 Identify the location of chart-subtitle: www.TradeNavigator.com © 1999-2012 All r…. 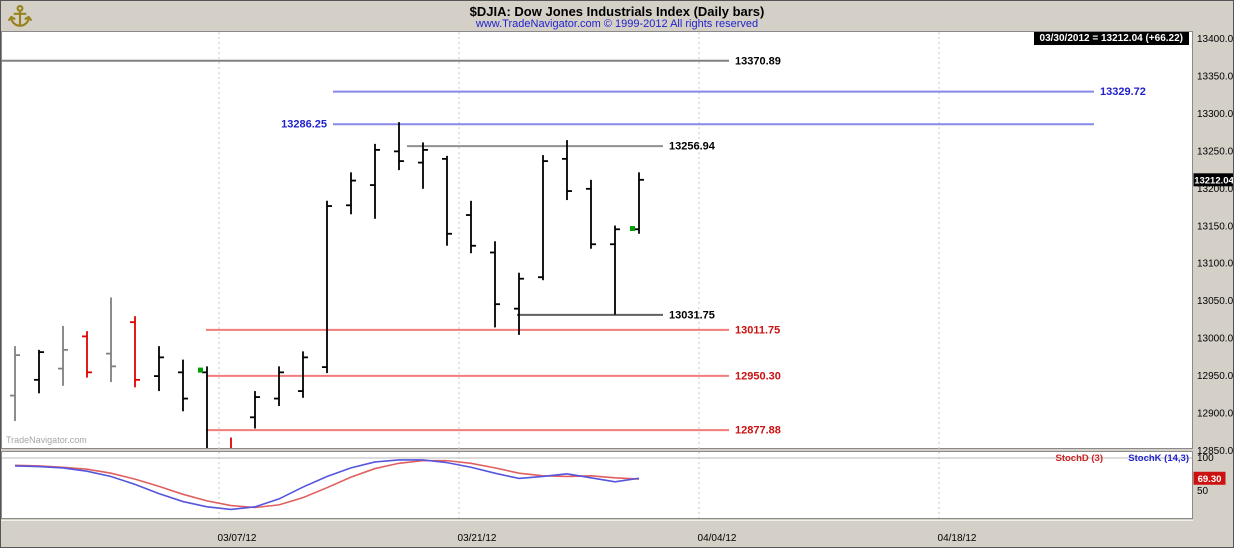
(617, 24).